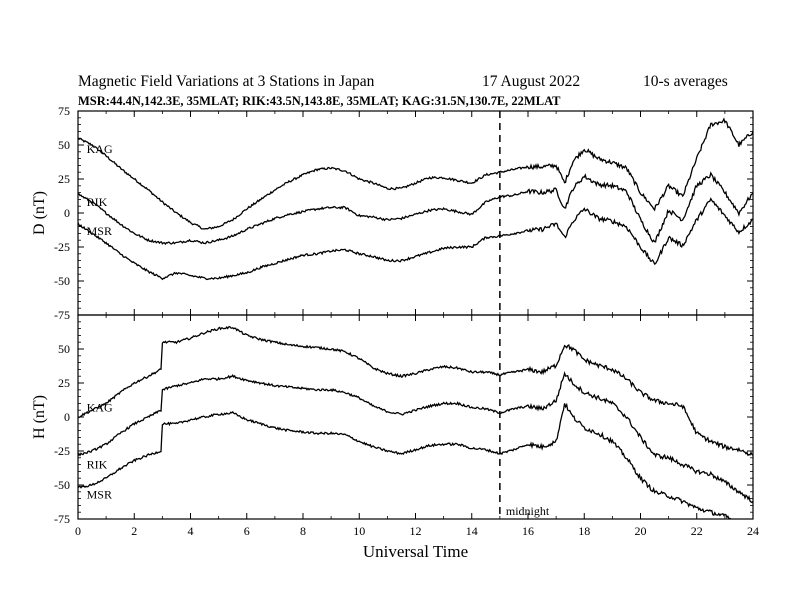 The image size is (792, 612). What do you see at coordinates (39, 213) in the screenshot?
I see `panel-1-ylabel: D (nT)` at bounding box center [39, 213].